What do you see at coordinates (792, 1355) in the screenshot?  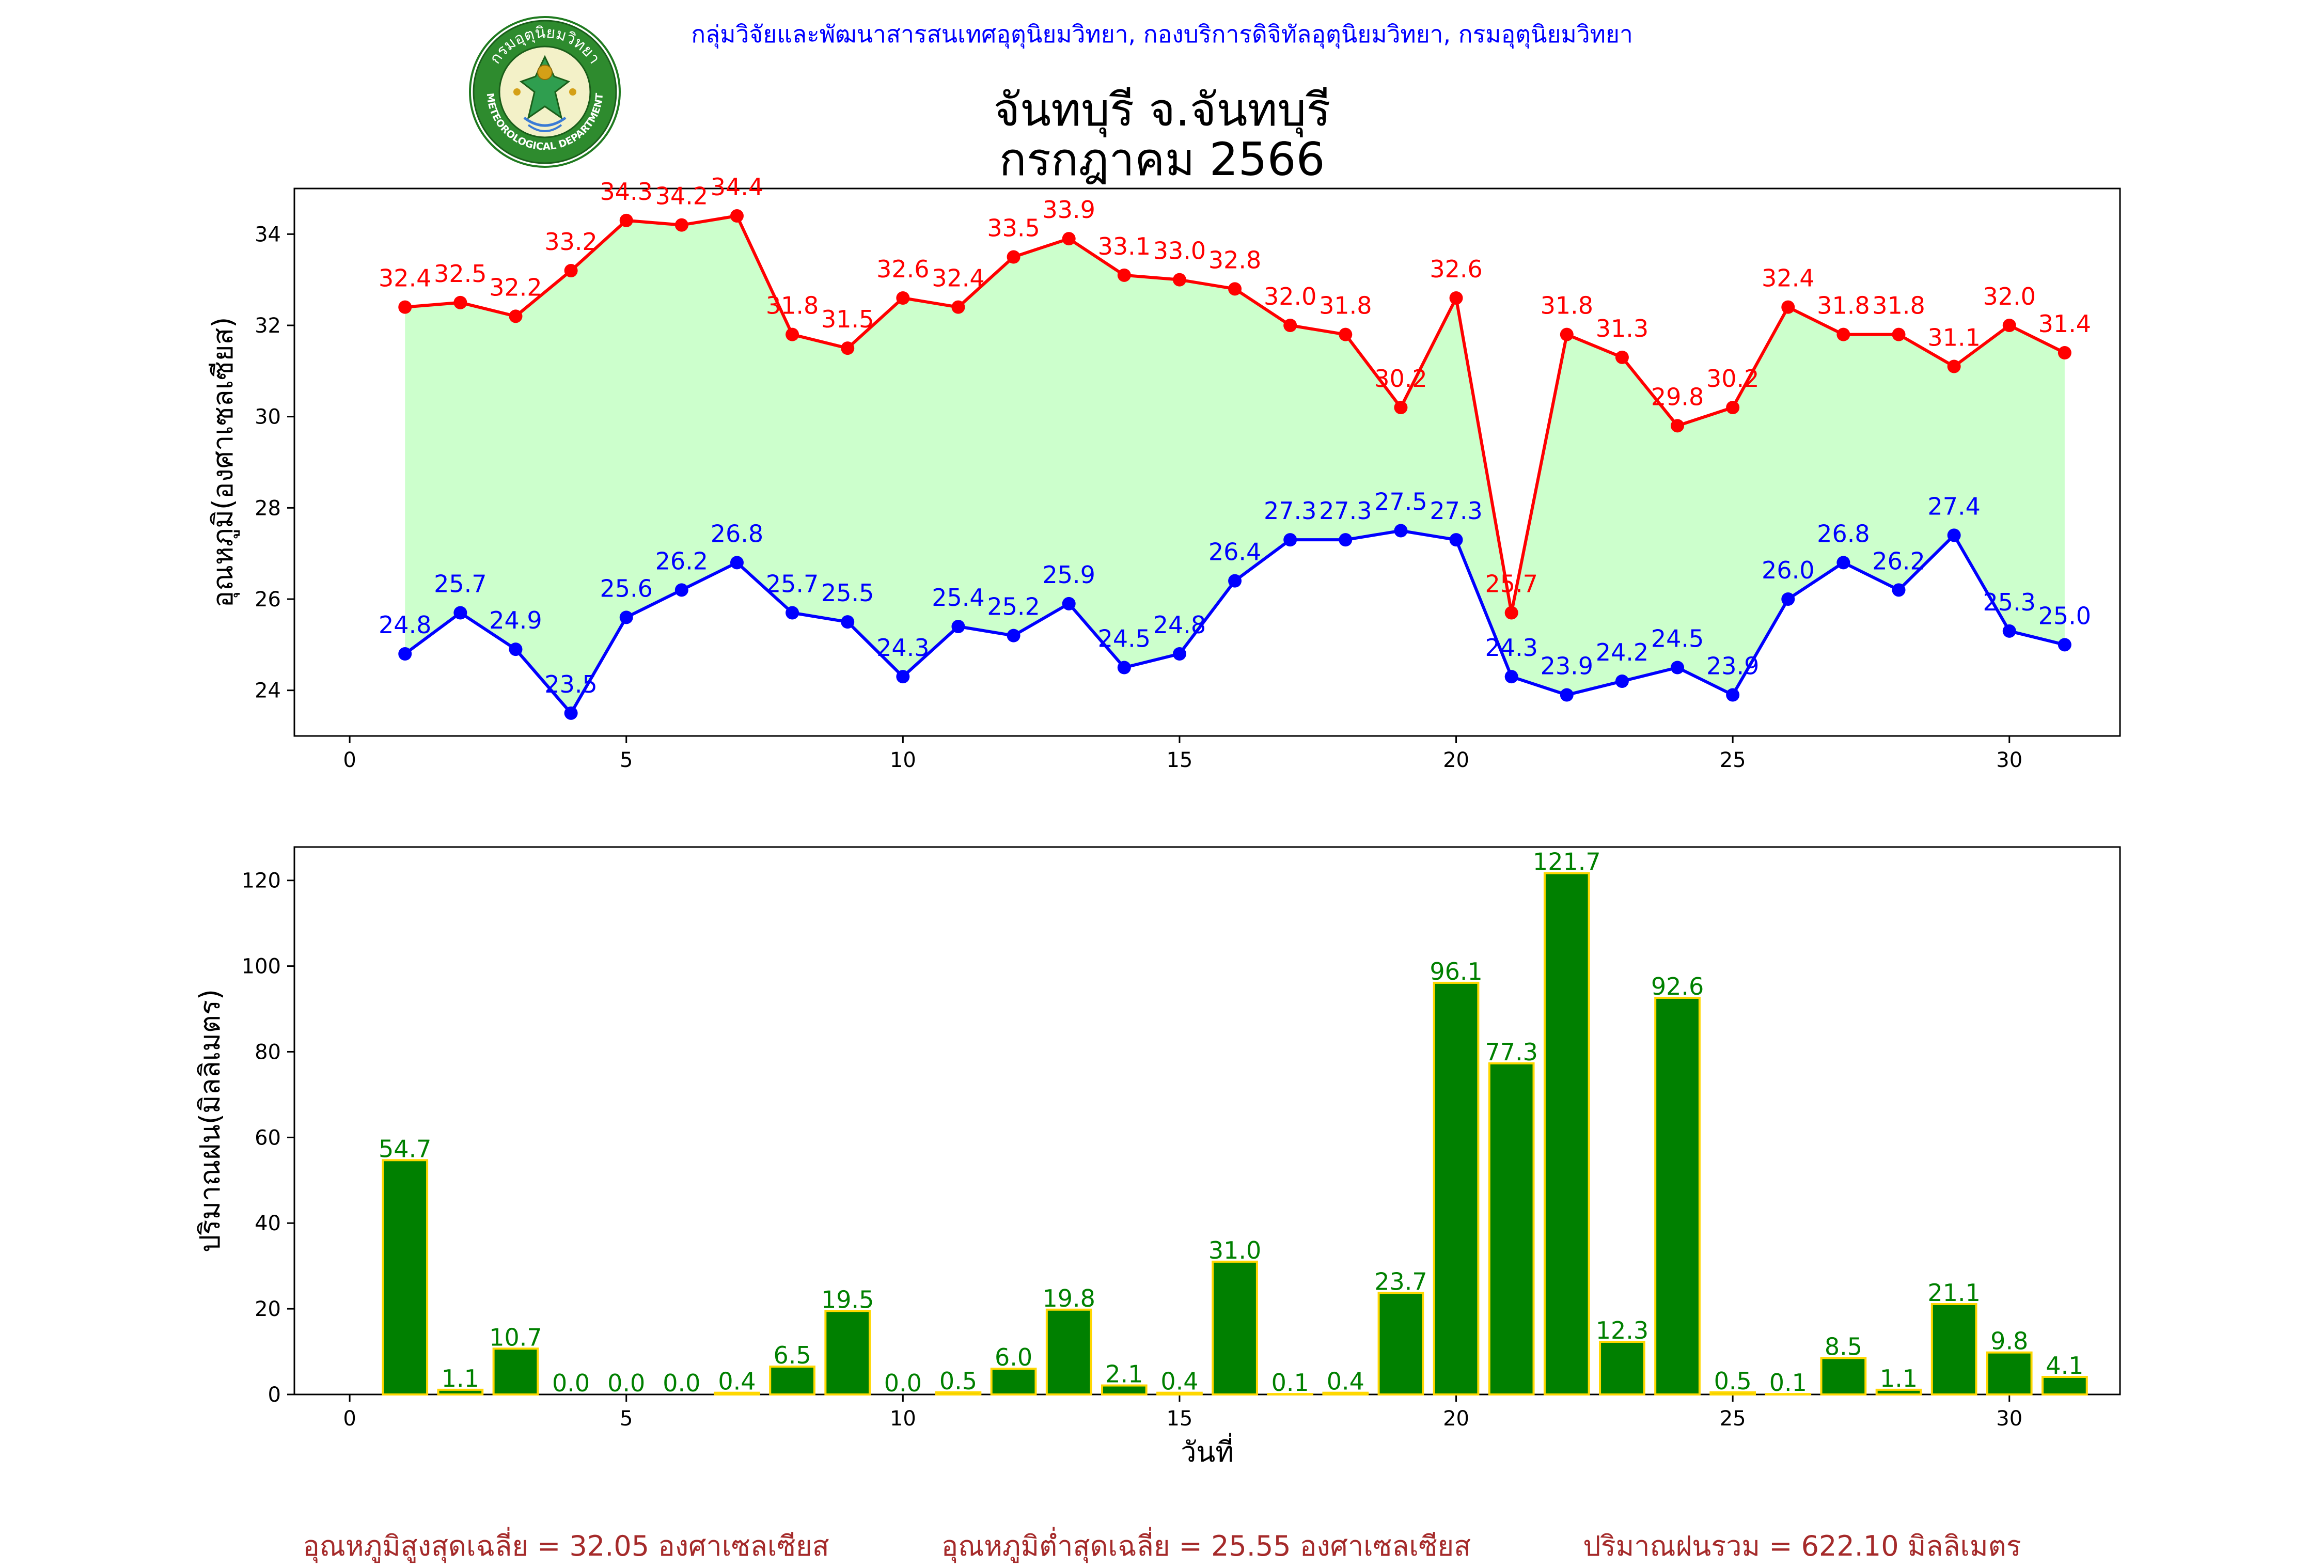 I see `rainfall-data-label: 6.5` at bounding box center [792, 1355].